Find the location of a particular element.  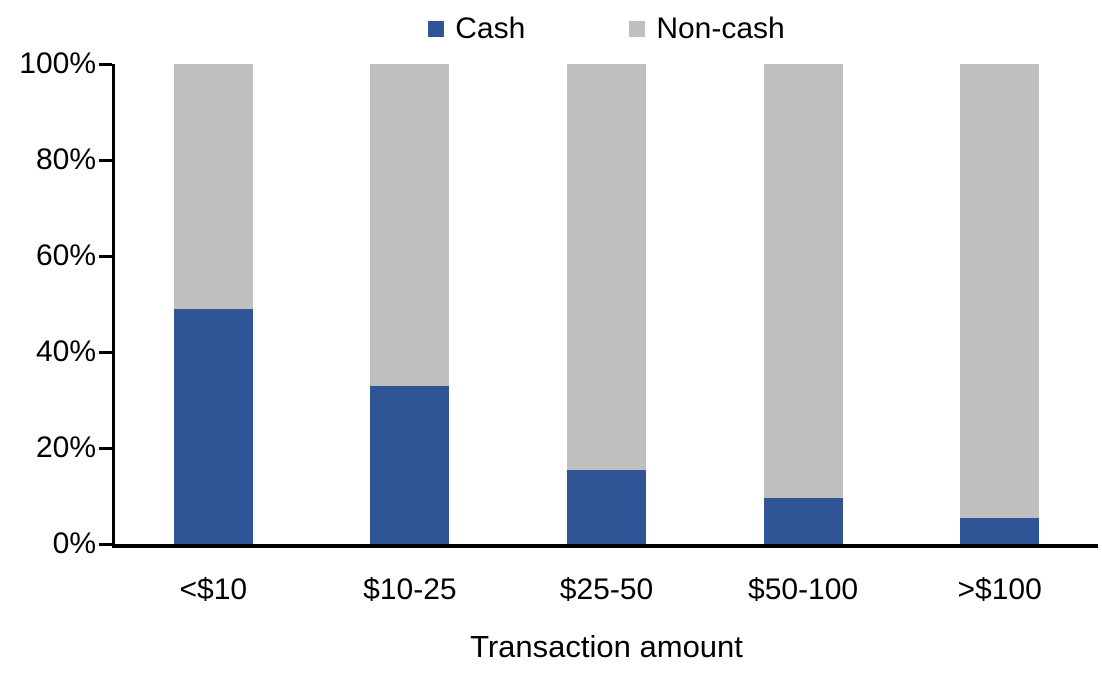

y-axis-tick-label: 80% is located at coordinates (65, 159).